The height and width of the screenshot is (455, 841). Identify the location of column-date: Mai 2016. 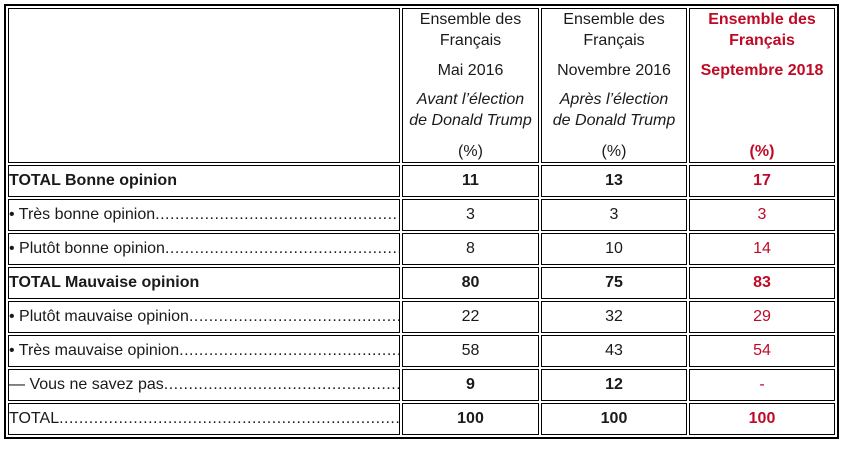
(470, 70).